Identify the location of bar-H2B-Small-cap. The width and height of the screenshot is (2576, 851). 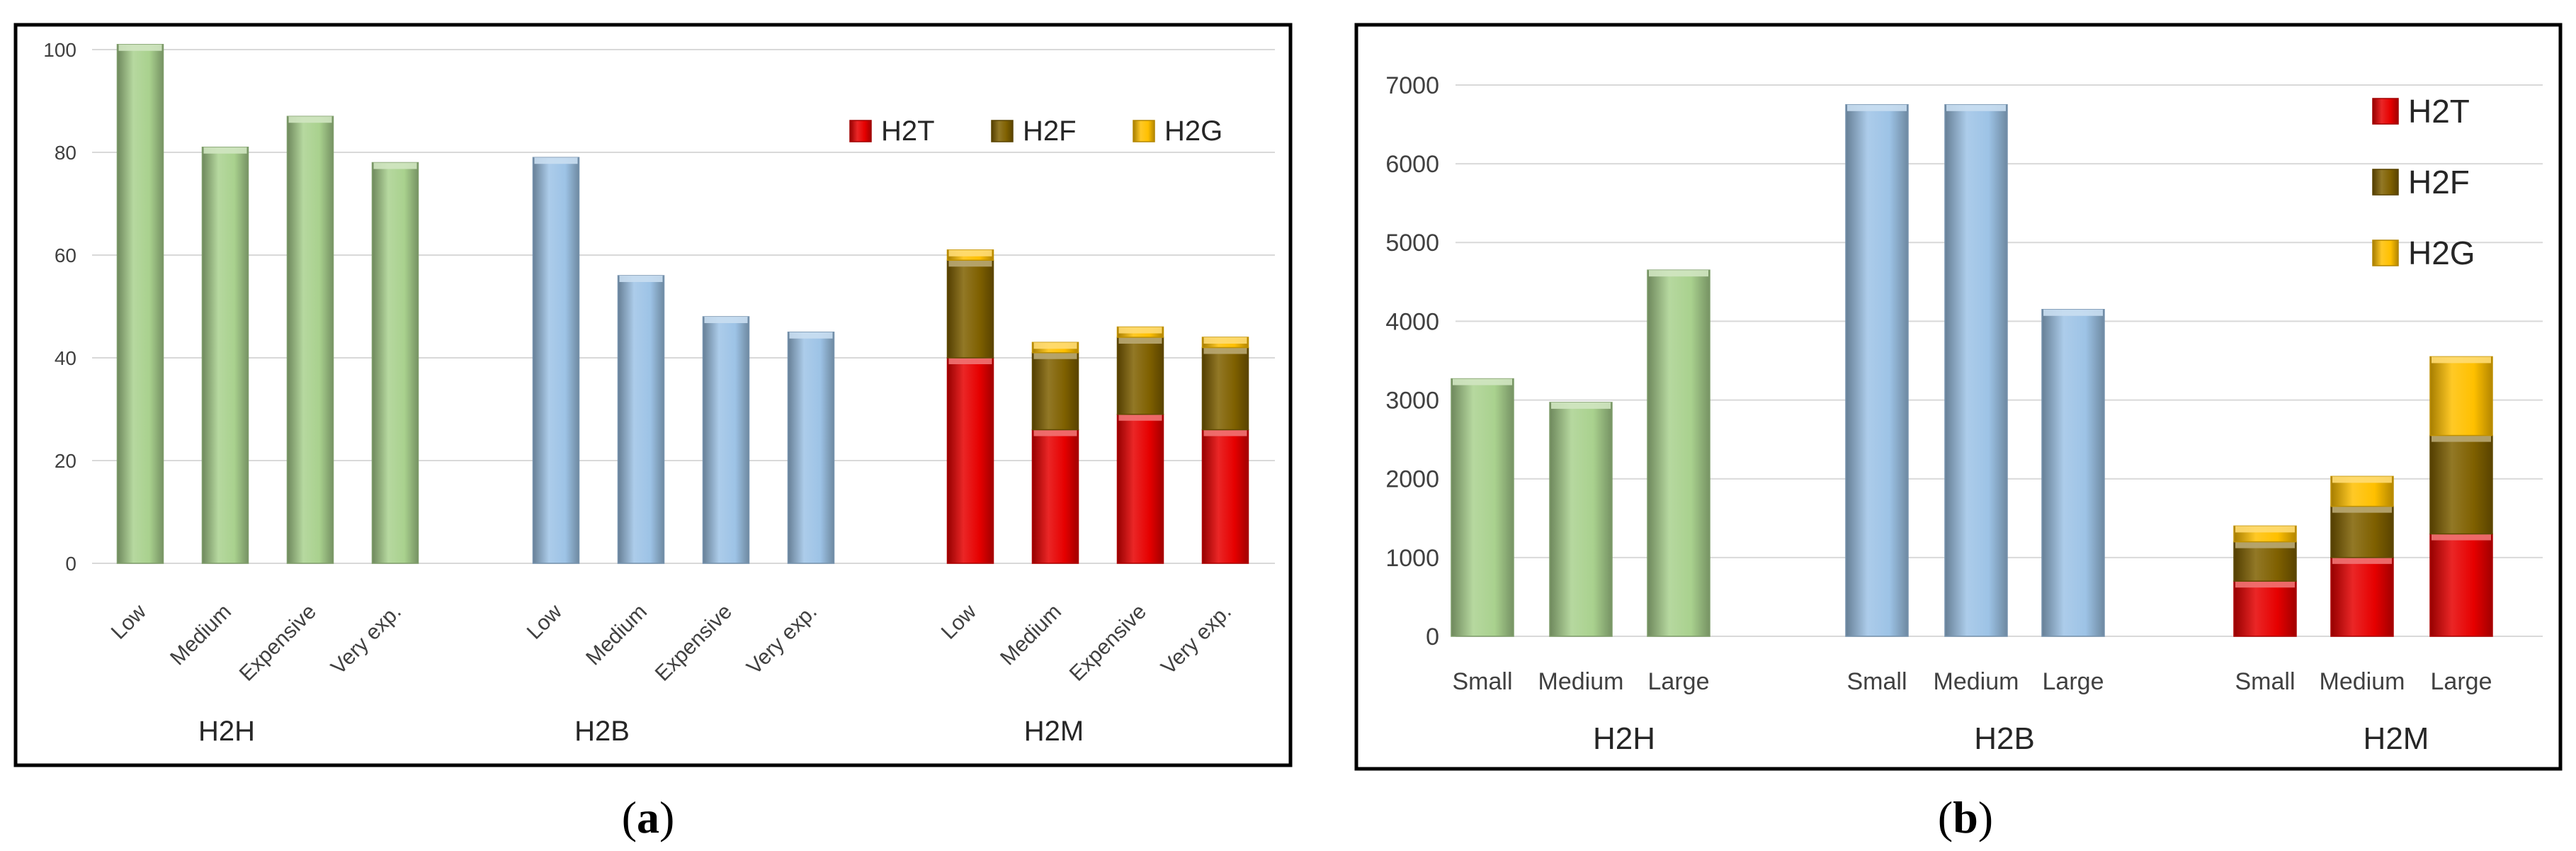
(1877, 107).